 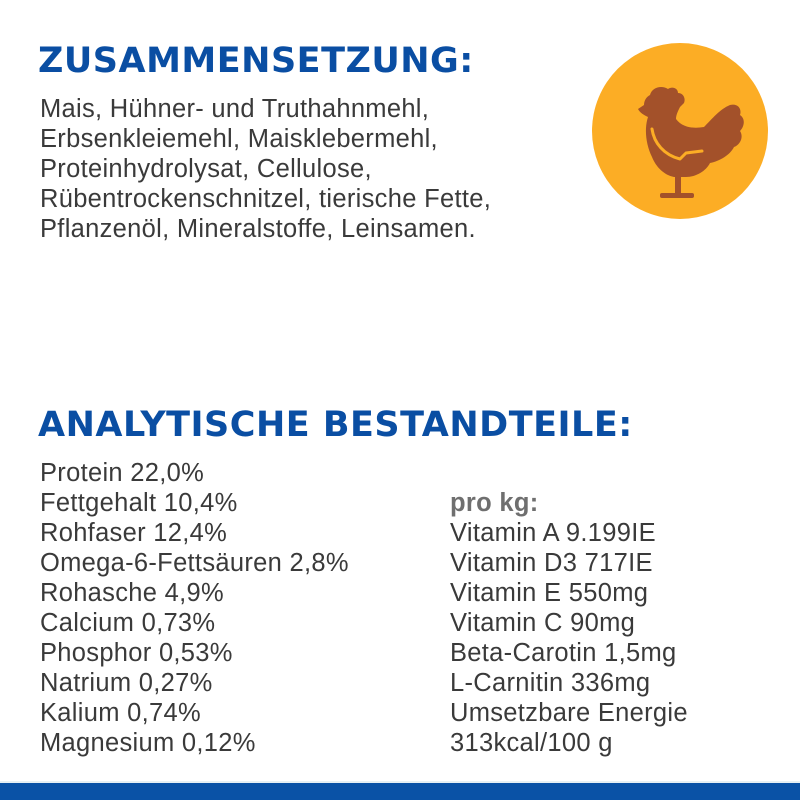 What do you see at coordinates (194, 563) in the screenshot?
I see `analysis-item: Omega-6-Fettsäuren 2,8%` at bounding box center [194, 563].